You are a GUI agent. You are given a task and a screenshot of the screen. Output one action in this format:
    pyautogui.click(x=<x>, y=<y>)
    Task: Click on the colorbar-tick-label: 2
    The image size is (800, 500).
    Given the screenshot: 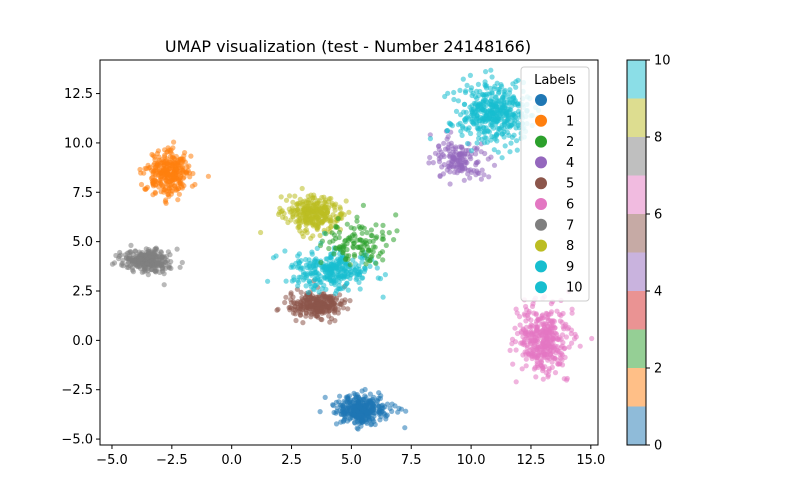 What is the action you would take?
    pyautogui.click(x=658, y=369)
    